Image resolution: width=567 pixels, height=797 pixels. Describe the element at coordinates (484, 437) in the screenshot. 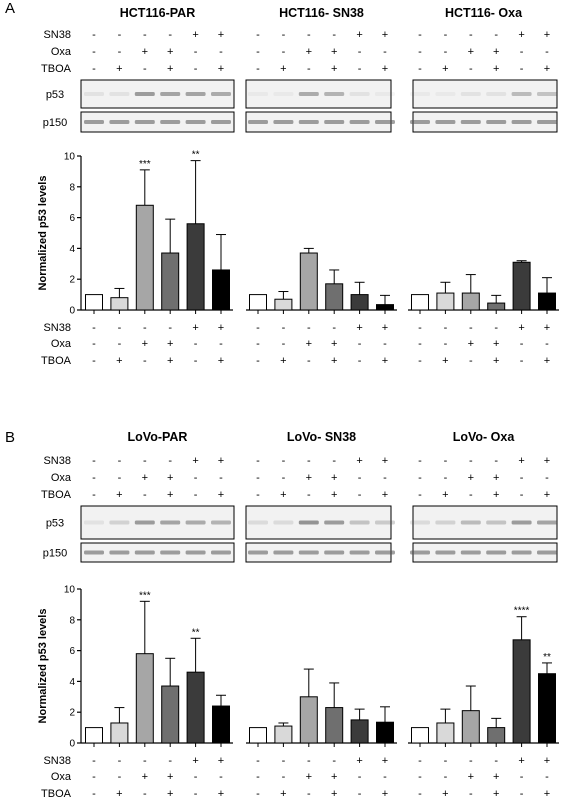

I see `group-title: LoVo- Oxa` at that location.